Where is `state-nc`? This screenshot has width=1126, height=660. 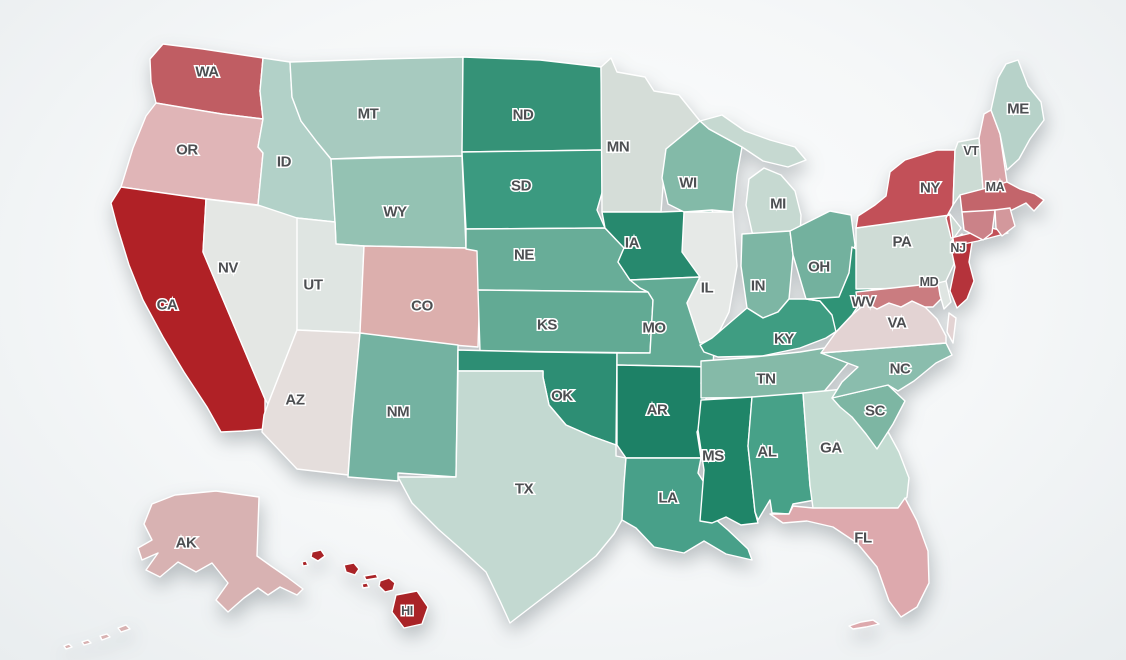 state-nc is located at coordinates (886, 370).